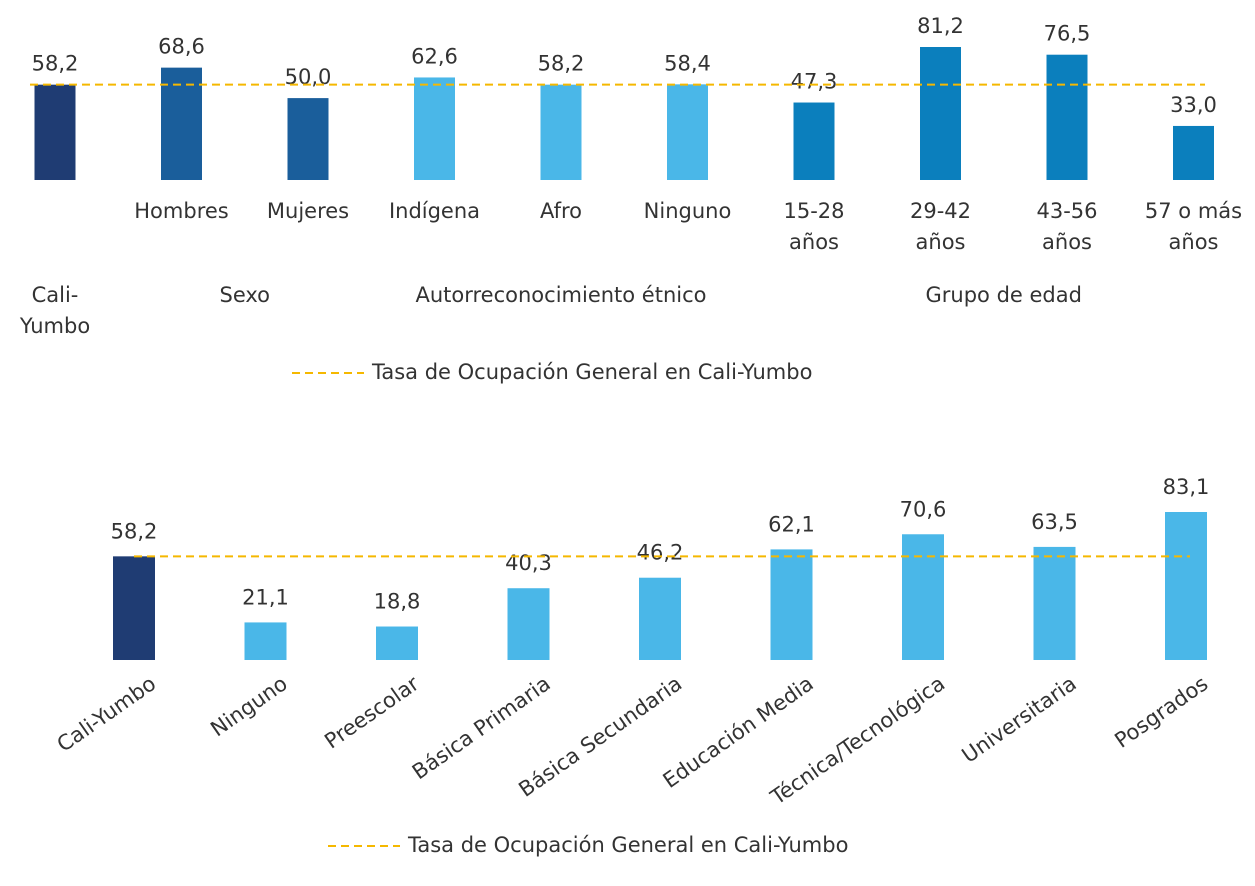 This screenshot has height=886, width=1255. What do you see at coordinates (244, 295) in the screenshot?
I see `group-label: Sexo` at bounding box center [244, 295].